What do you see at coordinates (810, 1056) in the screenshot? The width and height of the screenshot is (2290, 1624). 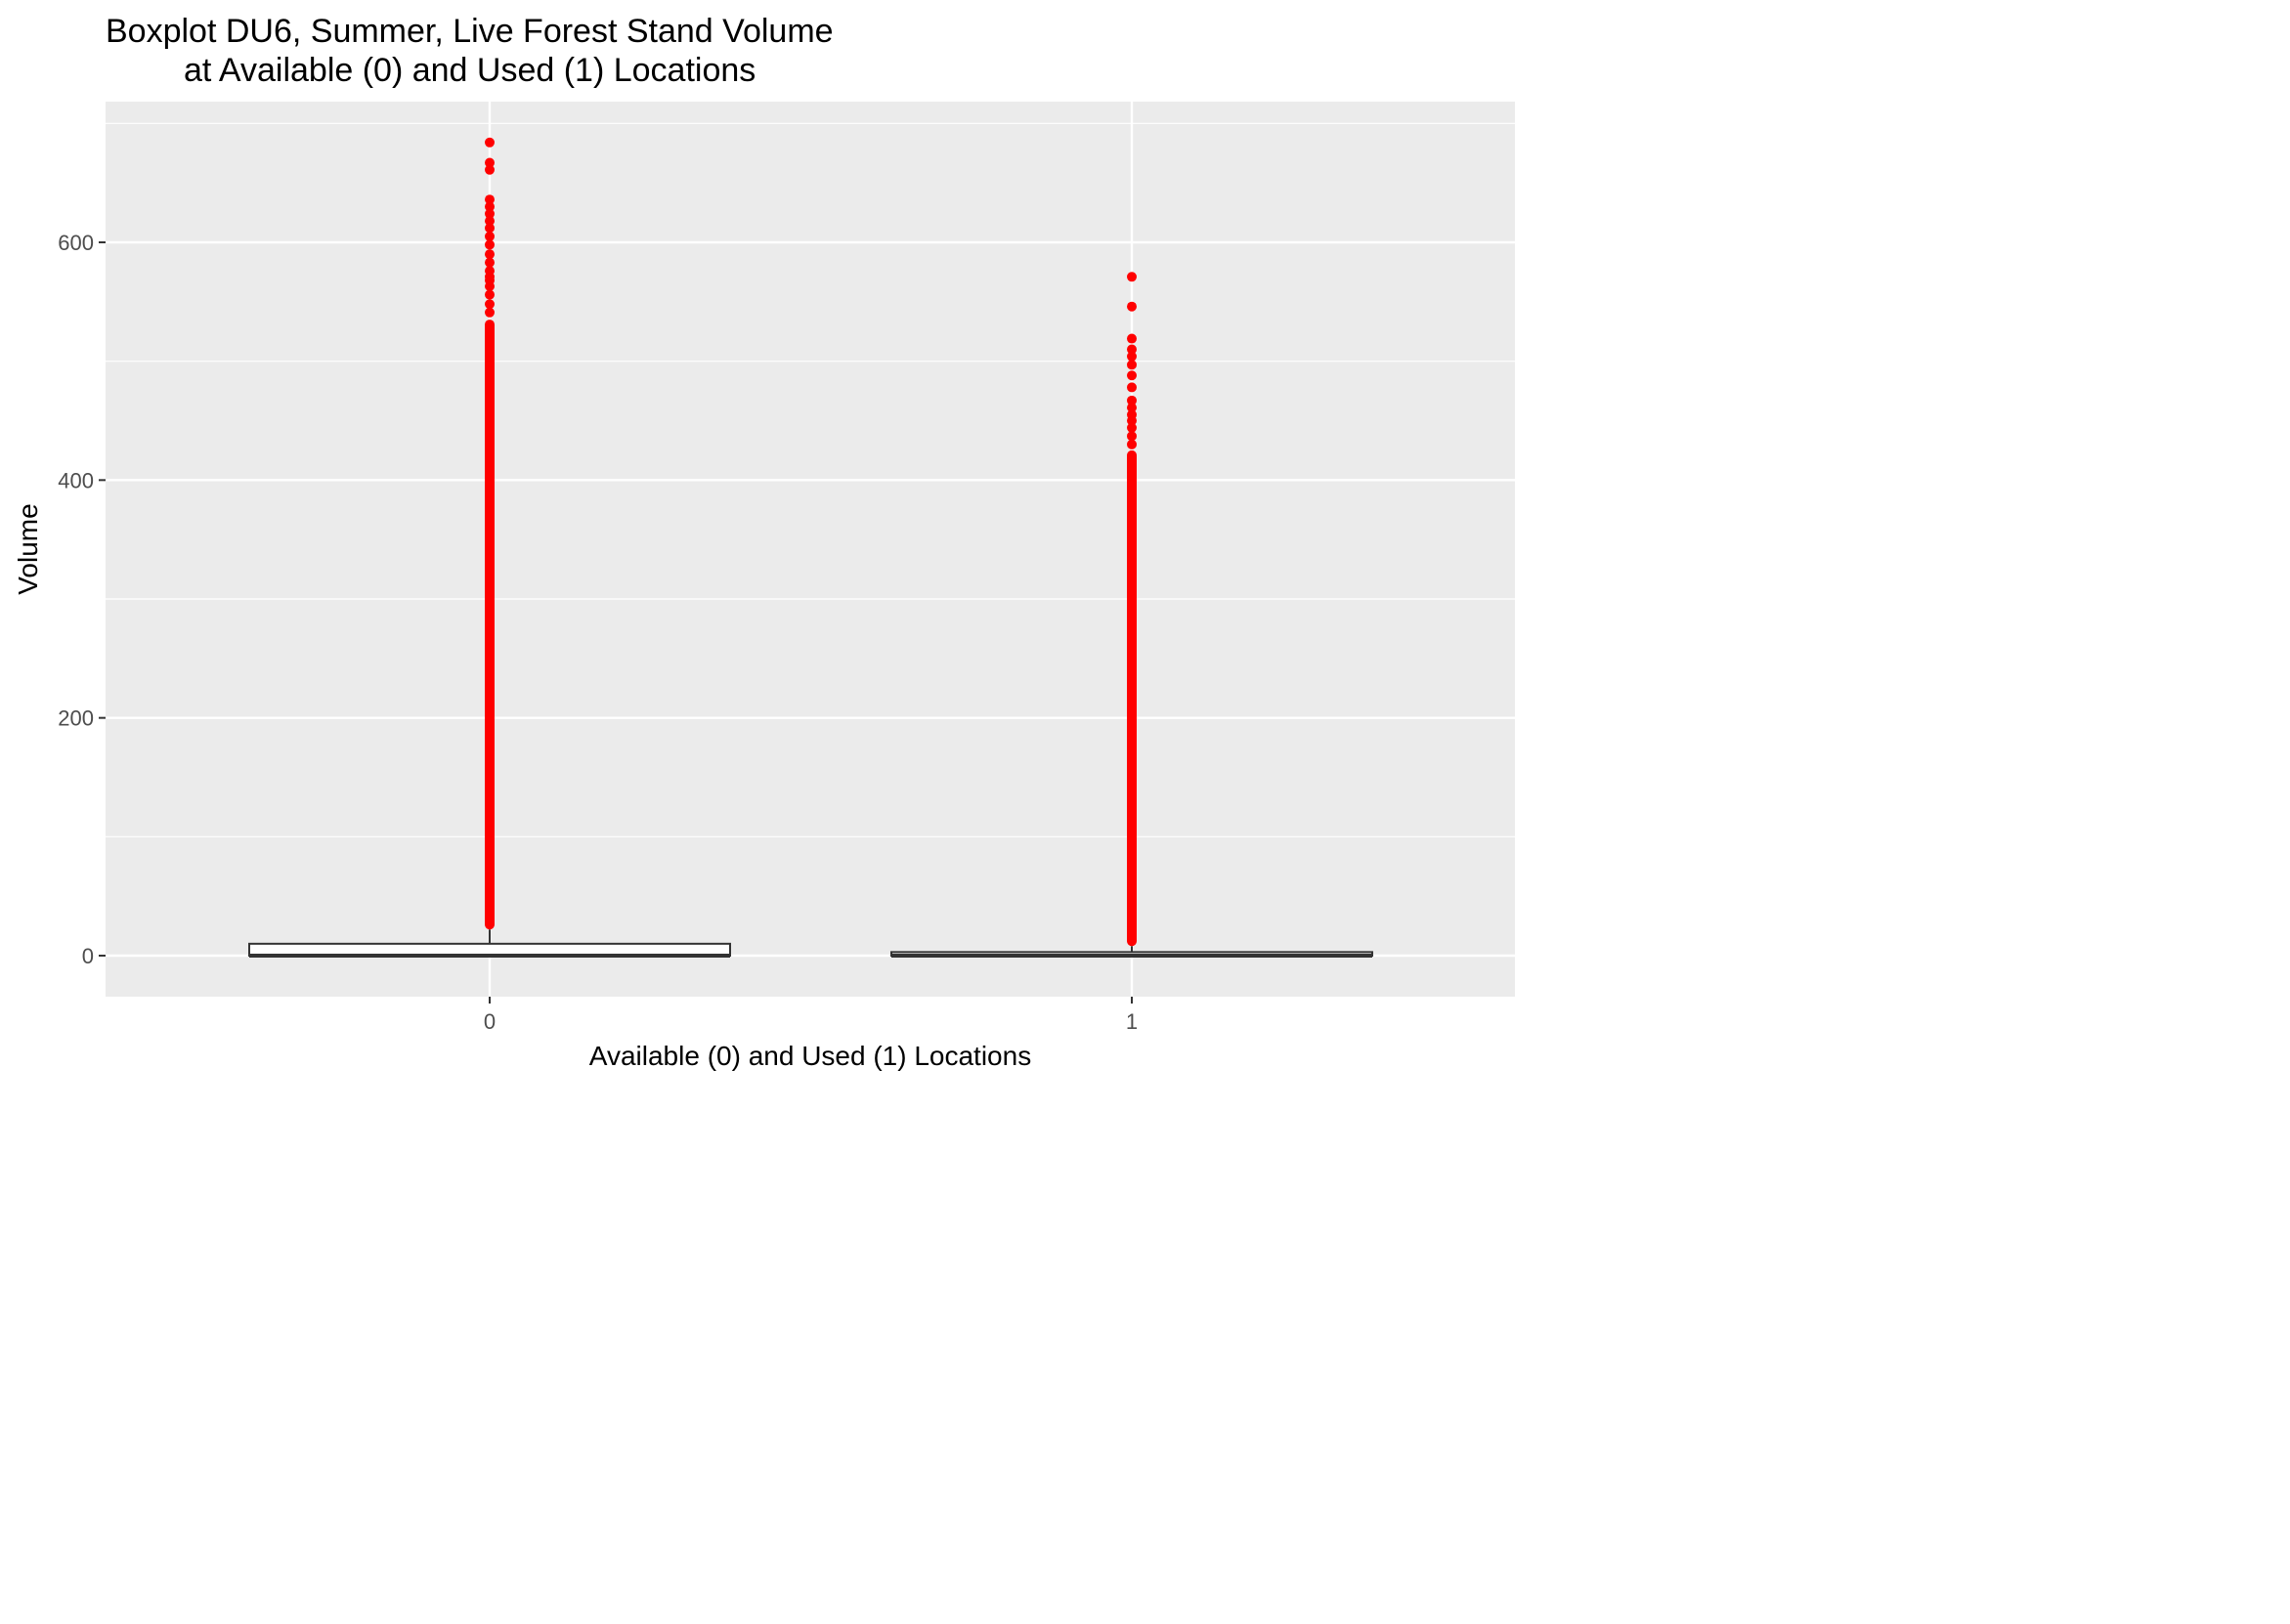 I see `x-axis-title: Available (0) and Used (1) Locations` at bounding box center [810, 1056].